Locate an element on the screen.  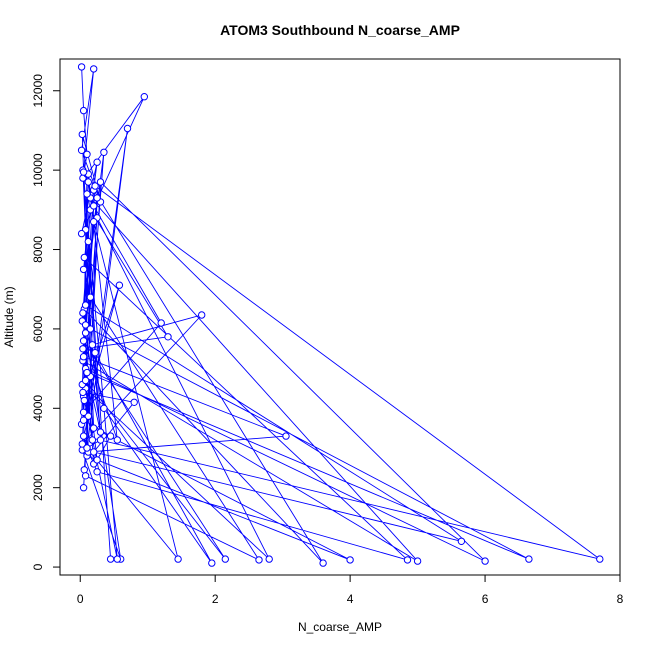
y-tick-label: 4000 is located at coordinates (38, 408).